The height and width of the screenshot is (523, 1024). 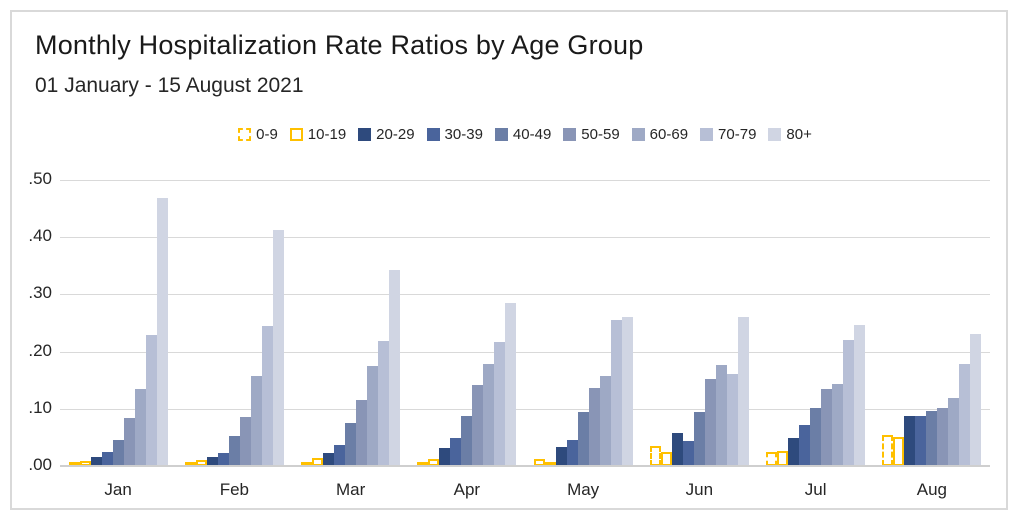 What do you see at coordinates (386, 134) in the screenshot?
I see `legend-item-20-29: 20-29` at bounding box center [386, 134].